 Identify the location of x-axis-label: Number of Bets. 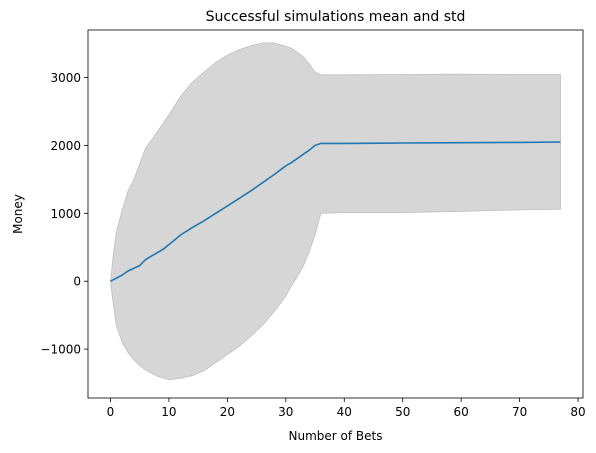
(336, 436).